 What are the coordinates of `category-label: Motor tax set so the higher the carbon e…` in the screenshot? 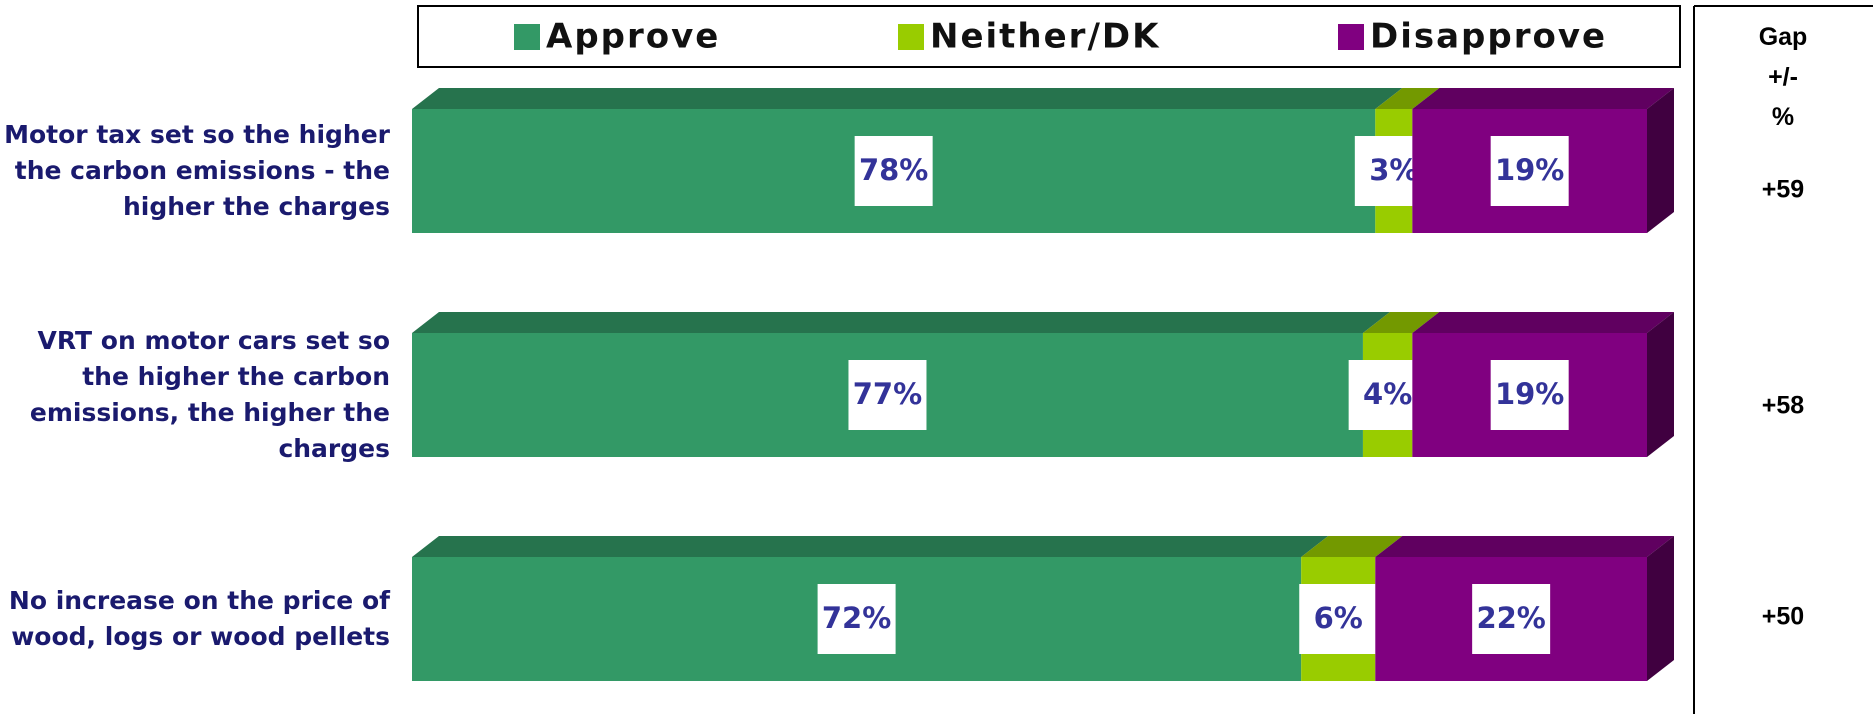 It's located at (197, 170).